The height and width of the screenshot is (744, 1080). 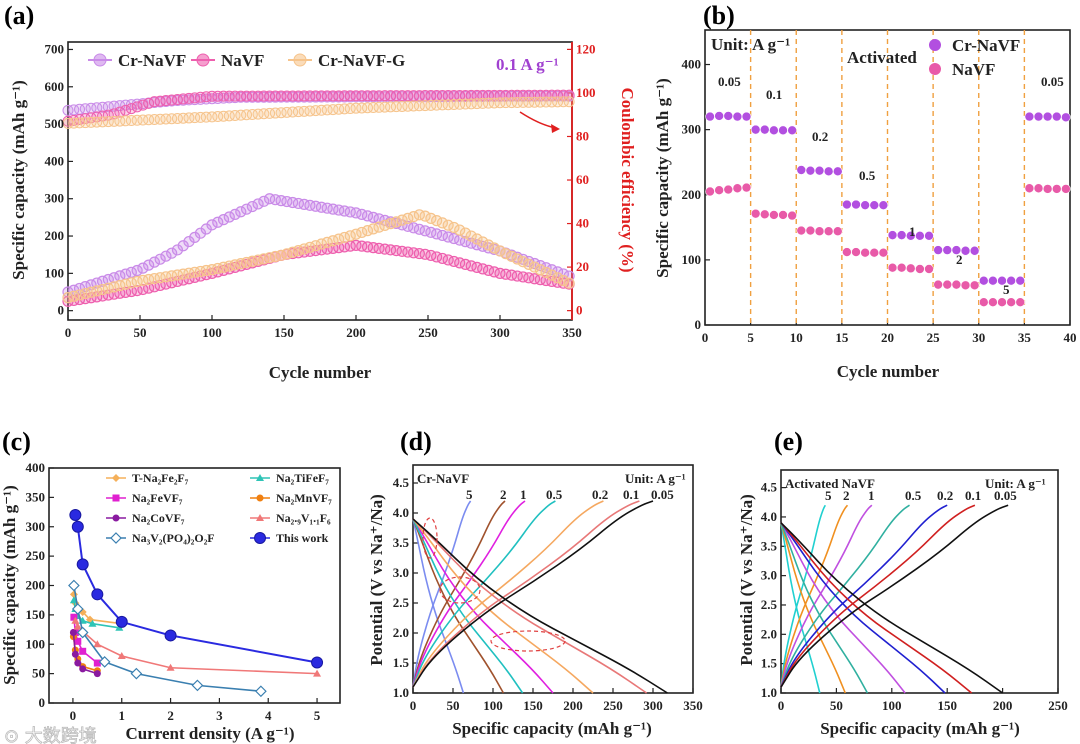 I want to click on legend-label: This work, so click(x=302, y=538).